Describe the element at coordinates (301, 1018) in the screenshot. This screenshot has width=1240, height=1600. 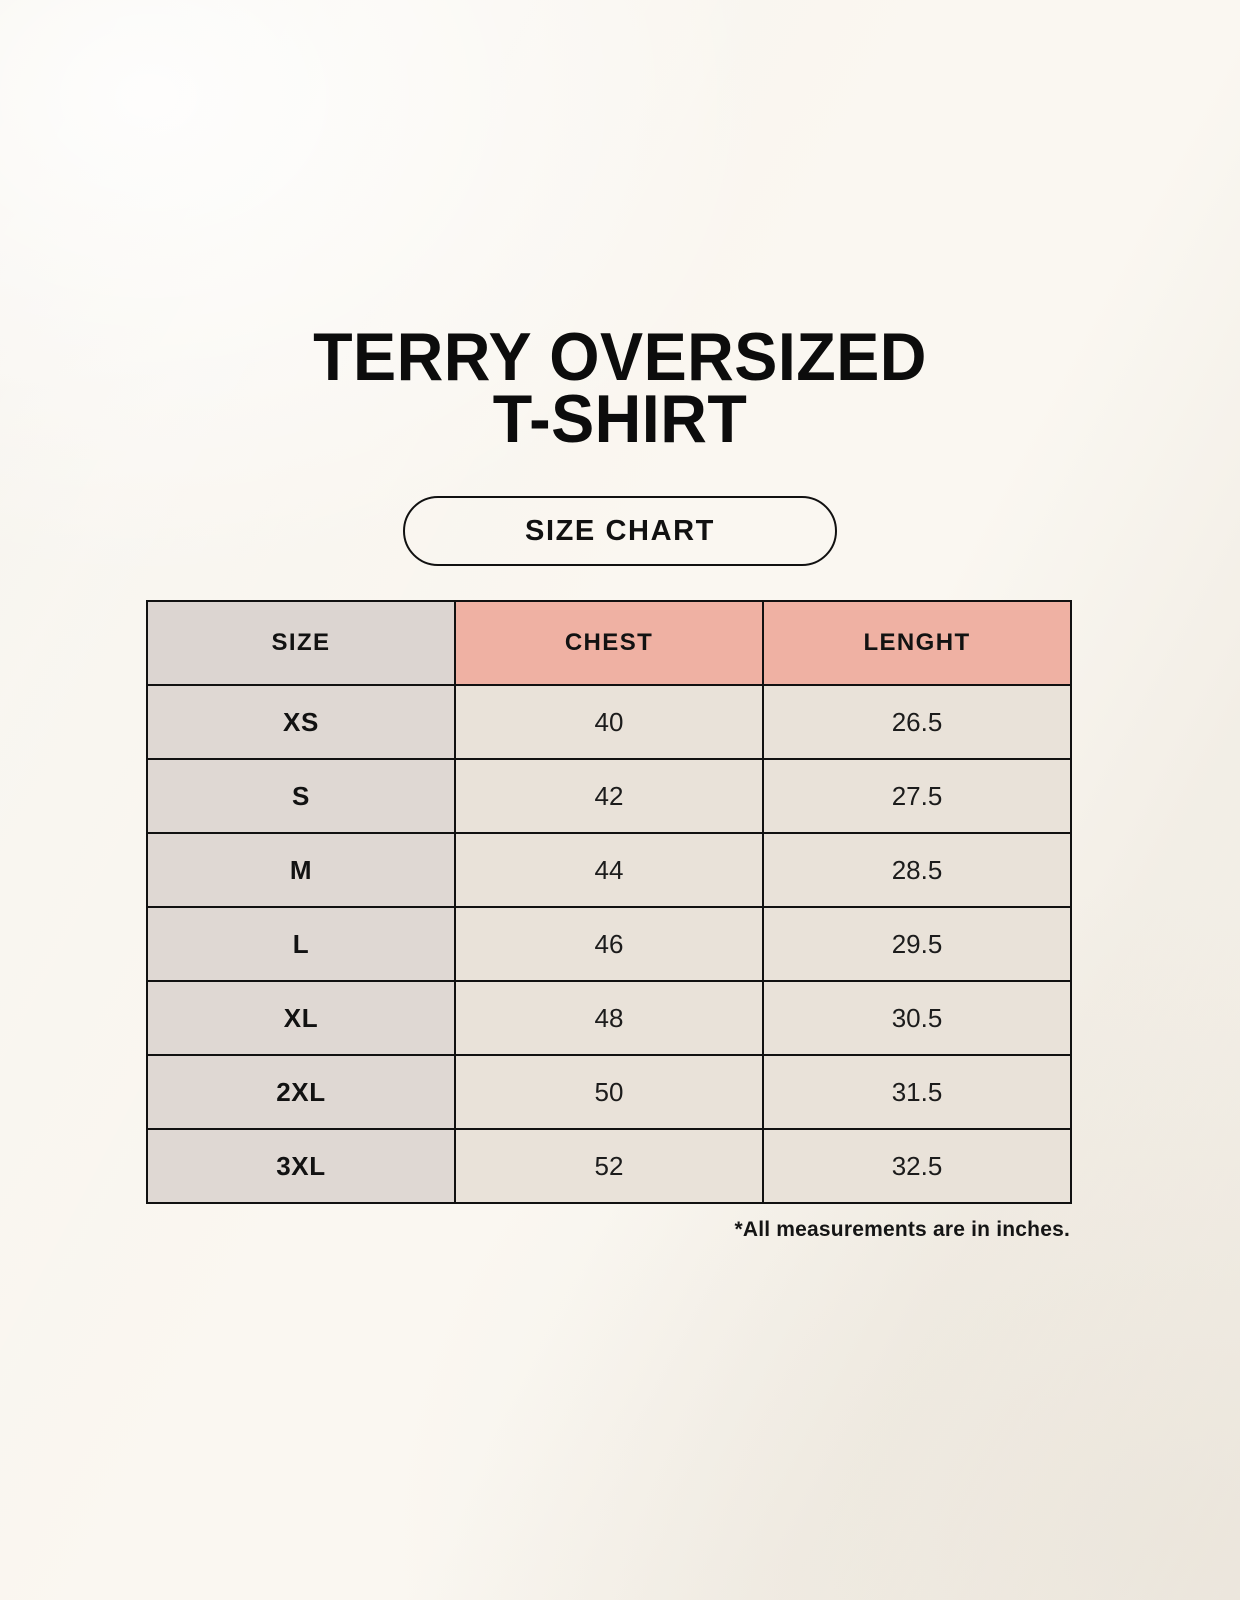
I see `cell-size: XL` at that location.